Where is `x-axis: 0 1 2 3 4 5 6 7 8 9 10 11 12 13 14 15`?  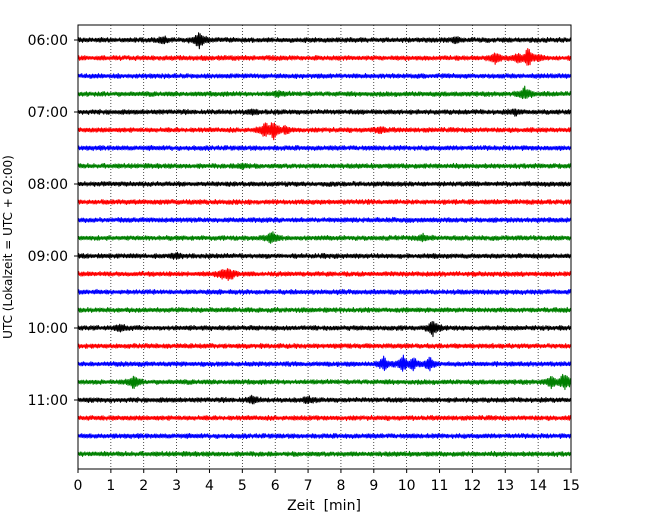 x-axis: 0 1 2 3 4 5 6 7 8 9 10 11 12 13 14 15 is located at coordinates (327, 481).